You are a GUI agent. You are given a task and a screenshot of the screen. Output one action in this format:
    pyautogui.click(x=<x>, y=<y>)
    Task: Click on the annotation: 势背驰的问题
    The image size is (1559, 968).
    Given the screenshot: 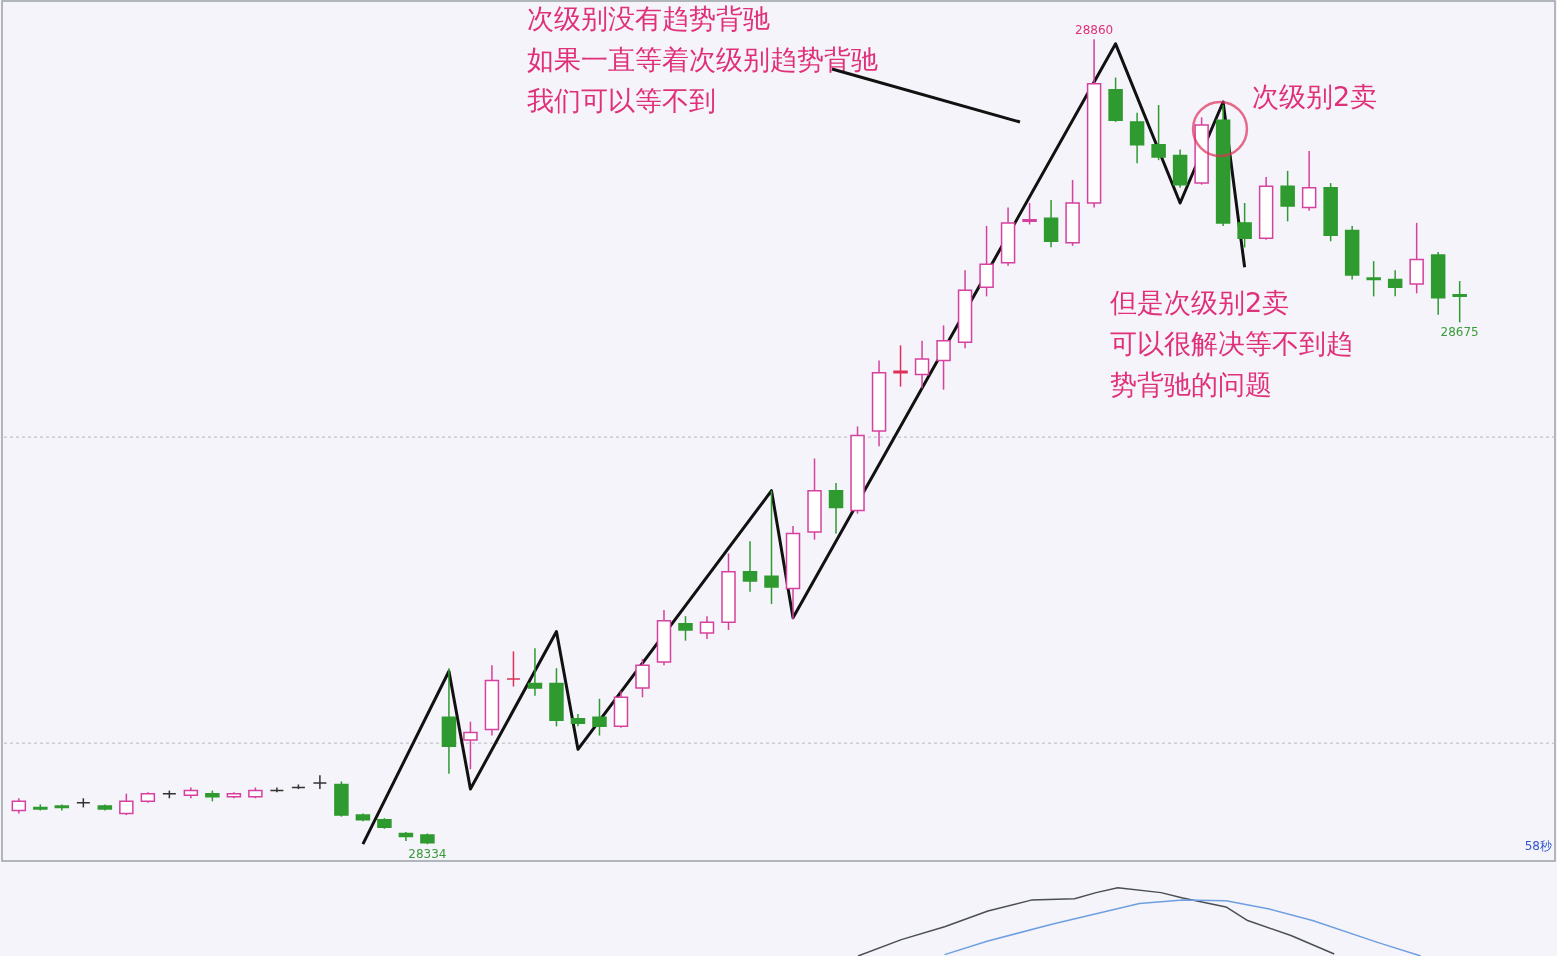 What is the action you would take?
    pyautogui.click(x=1191, y=384)
    